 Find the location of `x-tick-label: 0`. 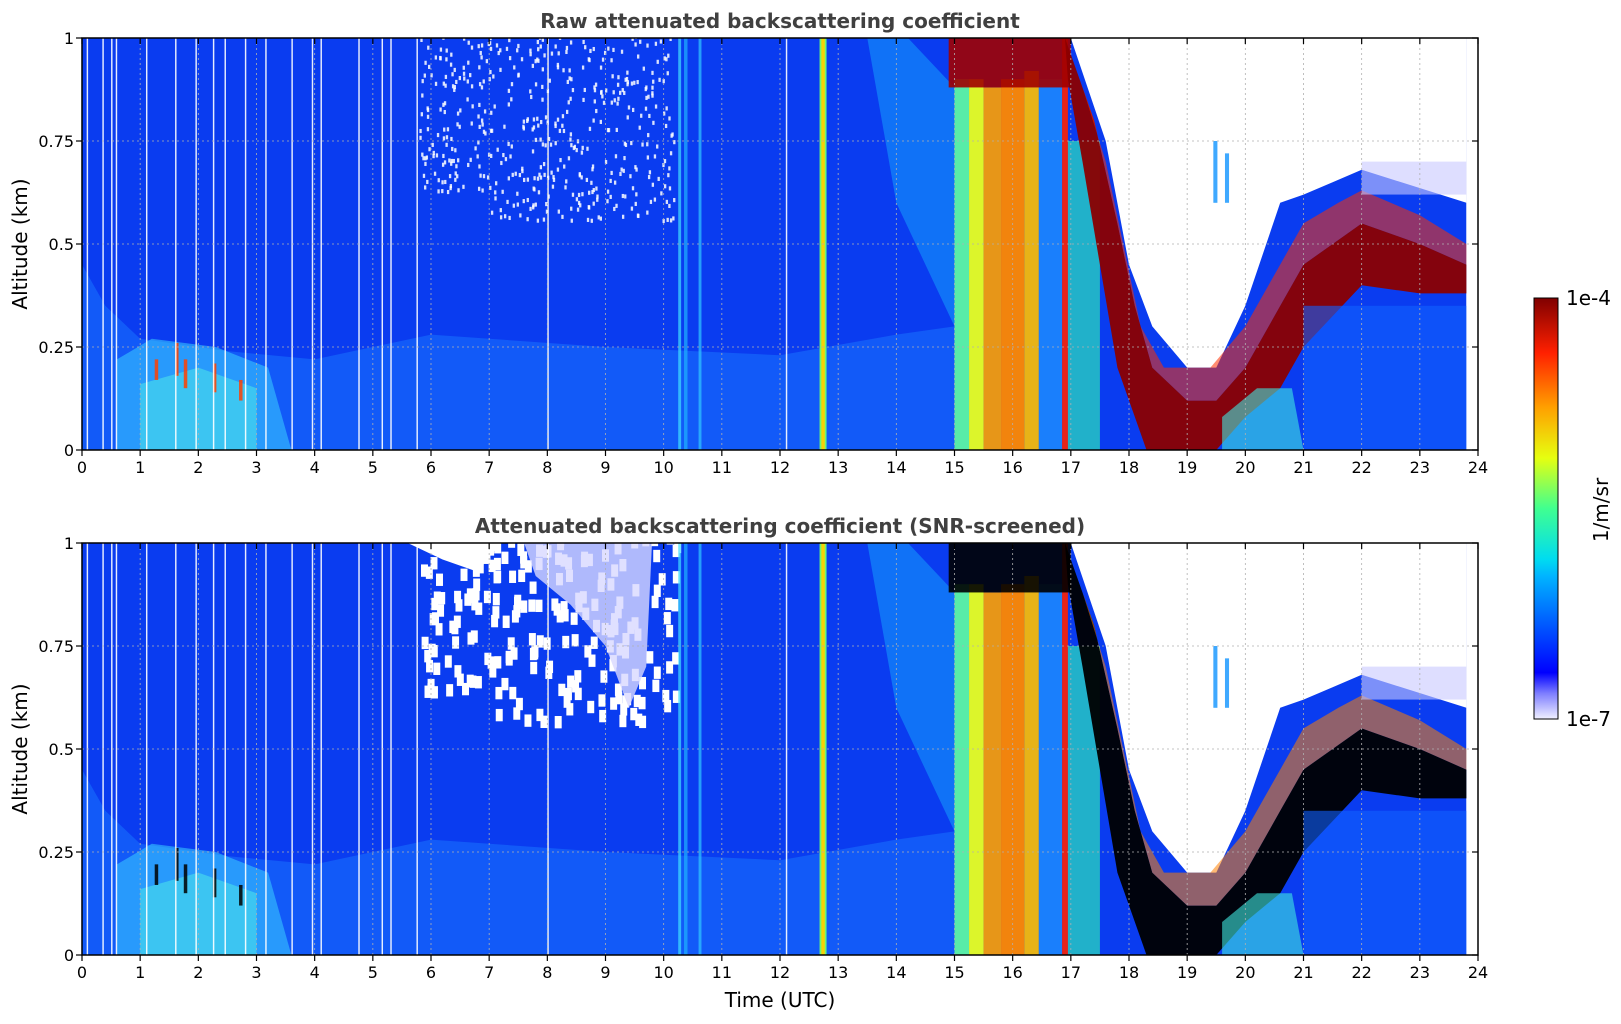

x-tick-label: 0 is located at coordinates (82, 972).